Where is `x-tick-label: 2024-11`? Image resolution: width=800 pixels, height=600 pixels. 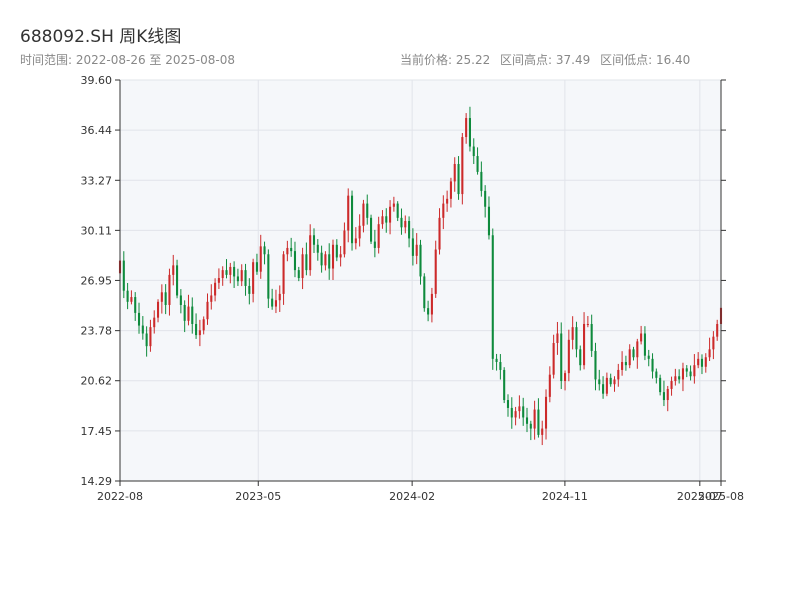
x-tick-label: 2024-11 is located at coordinates (565, 496).